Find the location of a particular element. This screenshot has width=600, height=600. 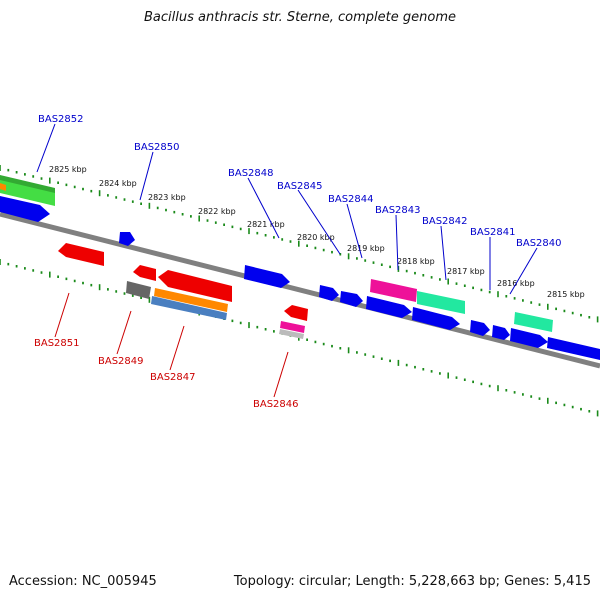

gene-label: BAS2841 is located at coordinates (493, 232).